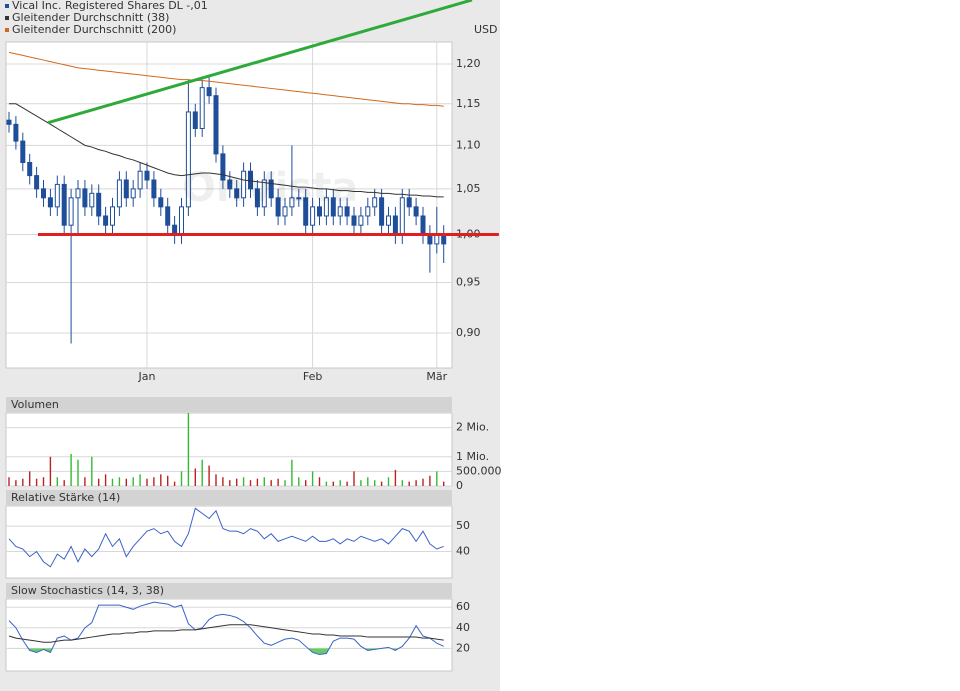  Describe the element at coordinates (468, 188) in the screenshot. I see `y-tick-label: 1,05` at that location.